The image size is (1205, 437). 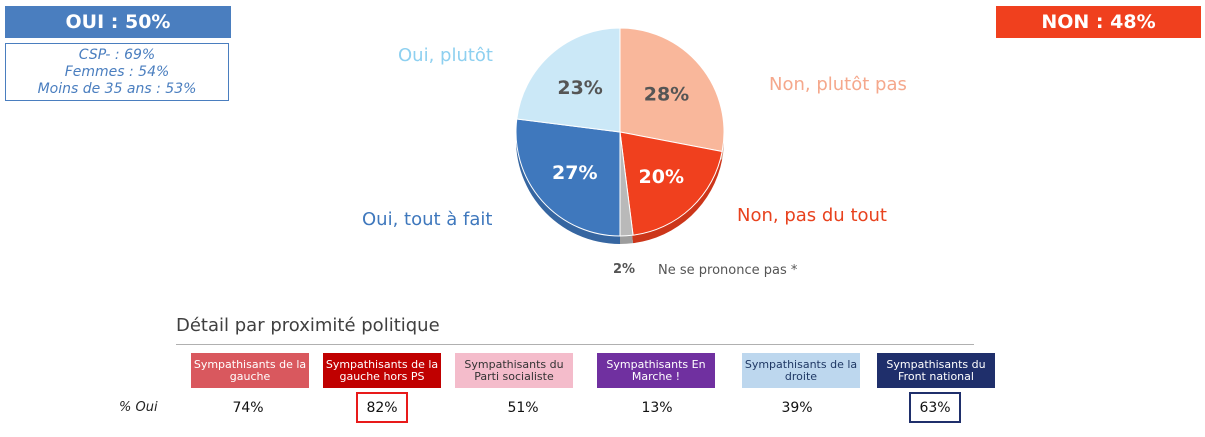 I want to click on category-oui-value: 51%, so click(x=523, y=407).